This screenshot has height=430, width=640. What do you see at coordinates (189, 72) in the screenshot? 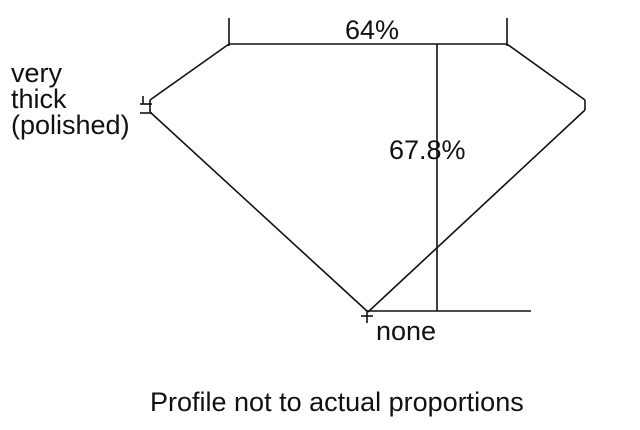
I see `crown-left` at bounding box center [189, 72].